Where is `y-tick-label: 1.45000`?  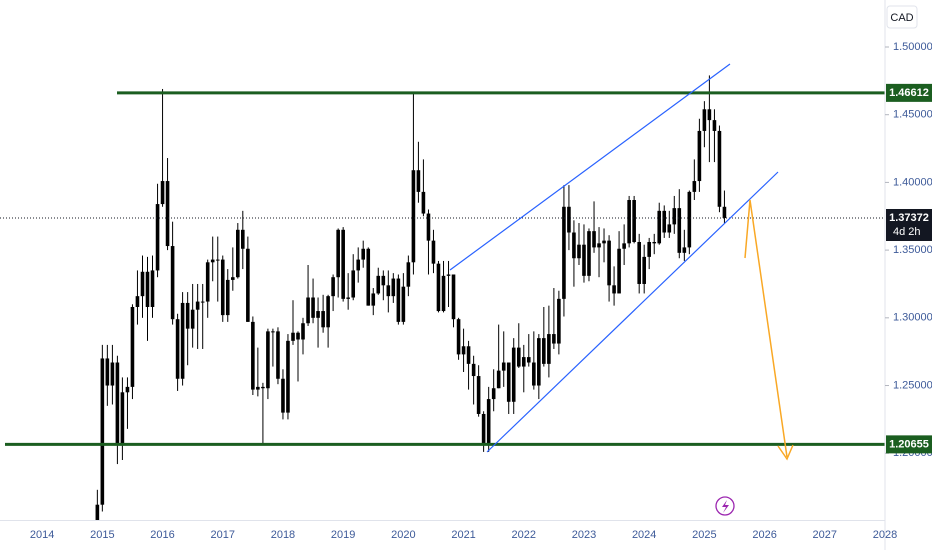
y-tick-label: 1.45000 is located at coordinates (912, 115).